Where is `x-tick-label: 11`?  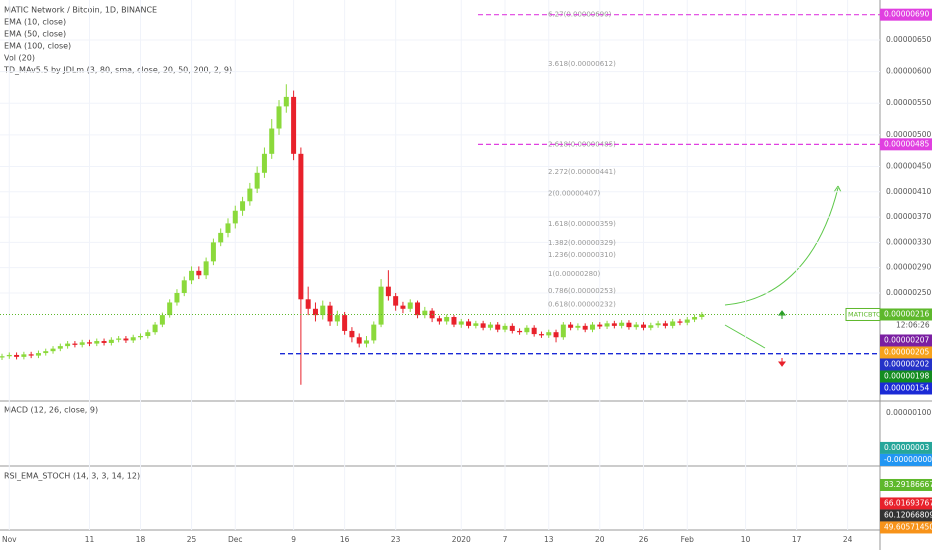
x-tick-label: 11 is located at coordinates (90, 539).